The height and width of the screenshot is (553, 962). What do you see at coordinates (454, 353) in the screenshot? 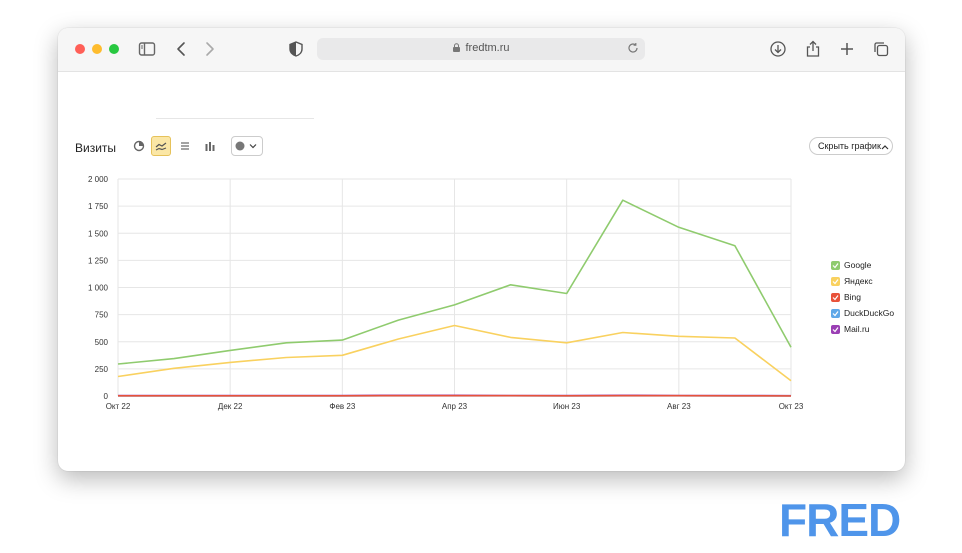
I see `series-line-яндекс` at bounding box center [454, 353].